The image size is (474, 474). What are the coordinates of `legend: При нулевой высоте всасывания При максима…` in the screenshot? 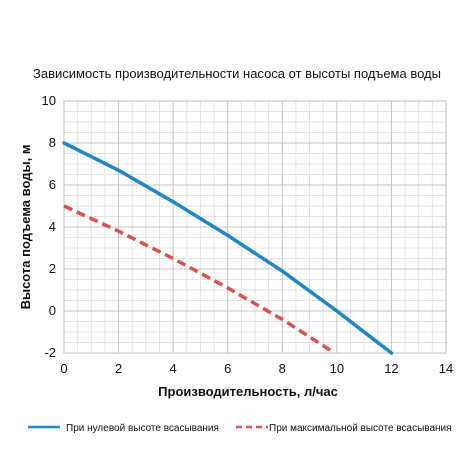 It's located at (240, 428).